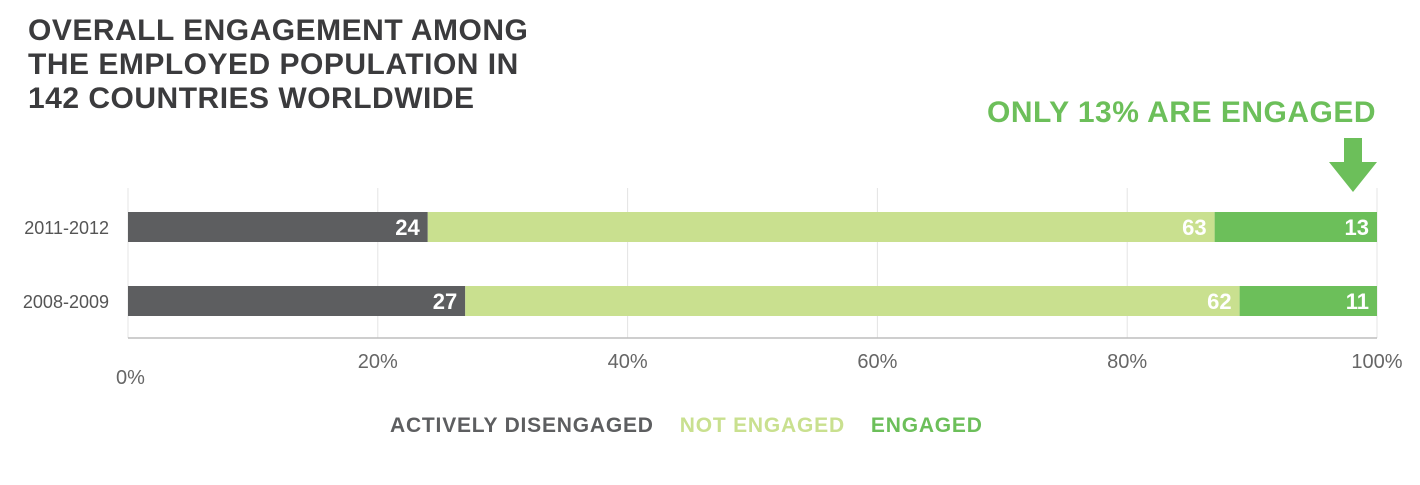 The image size is (1420, 485). I want to click on category-label: 2011-2012, so click(66, 228).